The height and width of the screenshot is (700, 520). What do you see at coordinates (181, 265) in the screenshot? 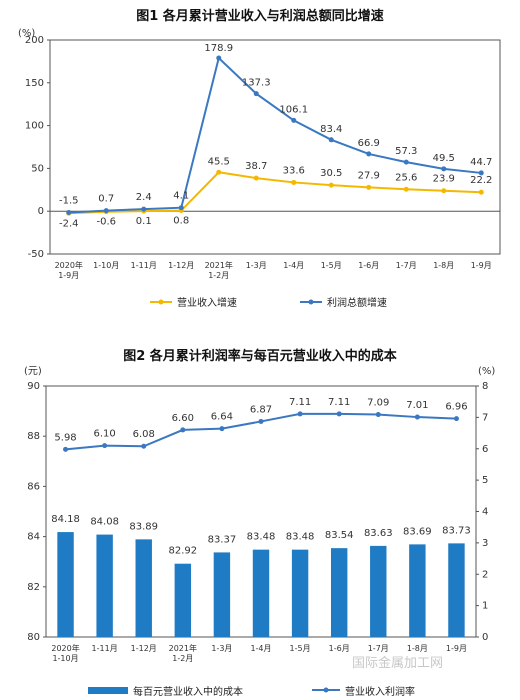
I see `chart1-x-tick: 1-12月` at bounding box center [181, 265].